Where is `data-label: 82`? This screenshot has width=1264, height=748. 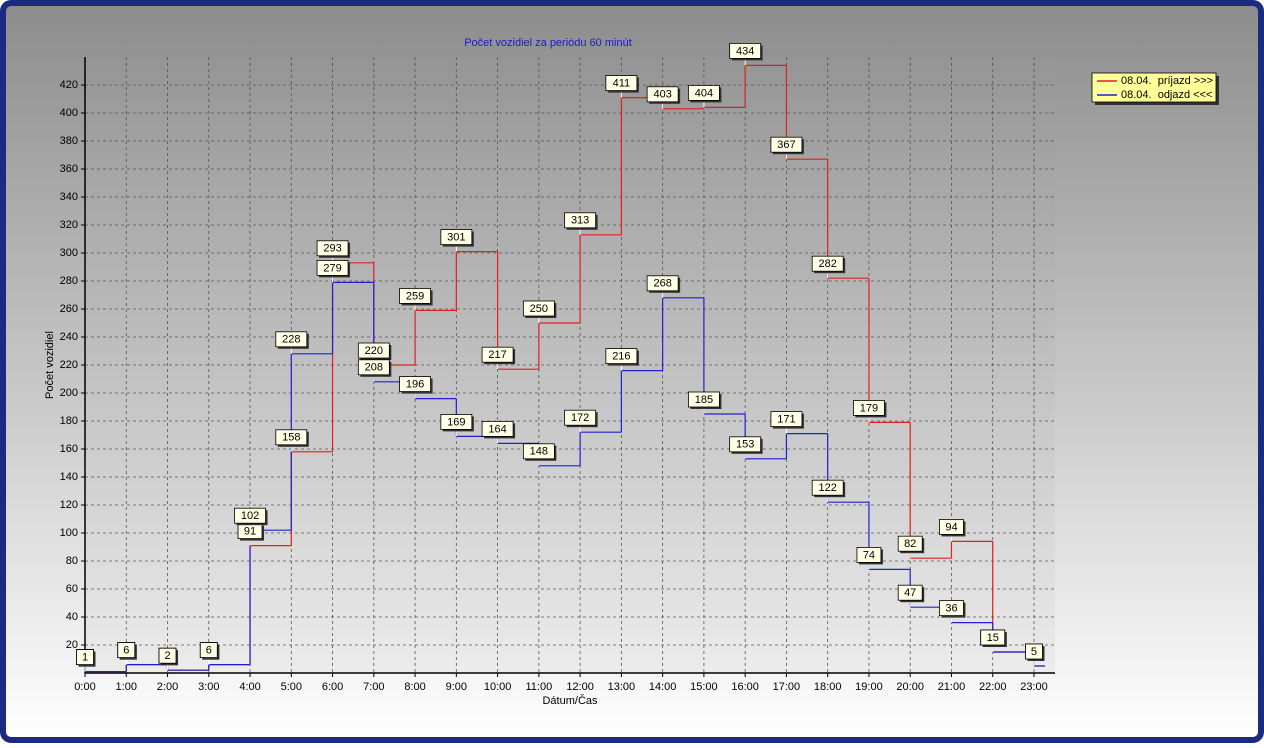
data-label: 82 is located at coordinates (910, 544).